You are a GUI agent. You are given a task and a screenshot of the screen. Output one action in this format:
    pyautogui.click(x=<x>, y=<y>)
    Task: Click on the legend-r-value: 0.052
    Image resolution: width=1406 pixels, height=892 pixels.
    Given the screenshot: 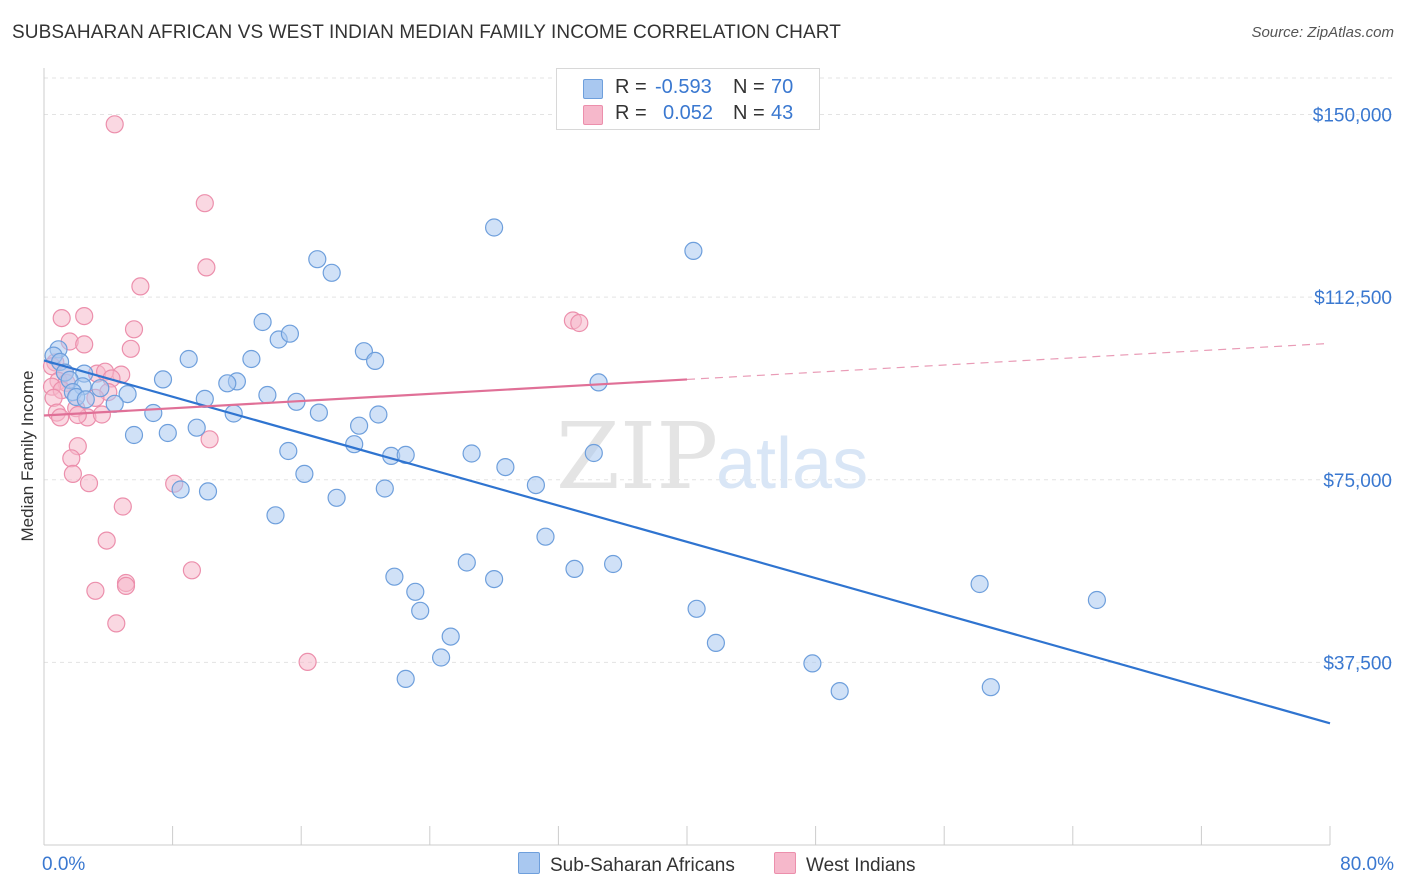 What is the action you would take?
    pyautogui.click(x=688, y=113)
    